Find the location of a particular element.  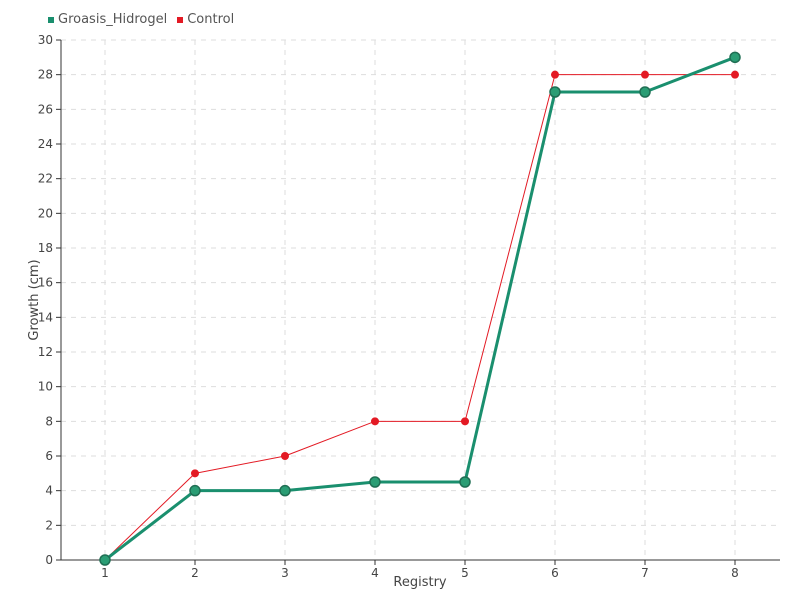

legend-label-groasis: Groasis_Hidrogel is located at coordinates (113, 19).